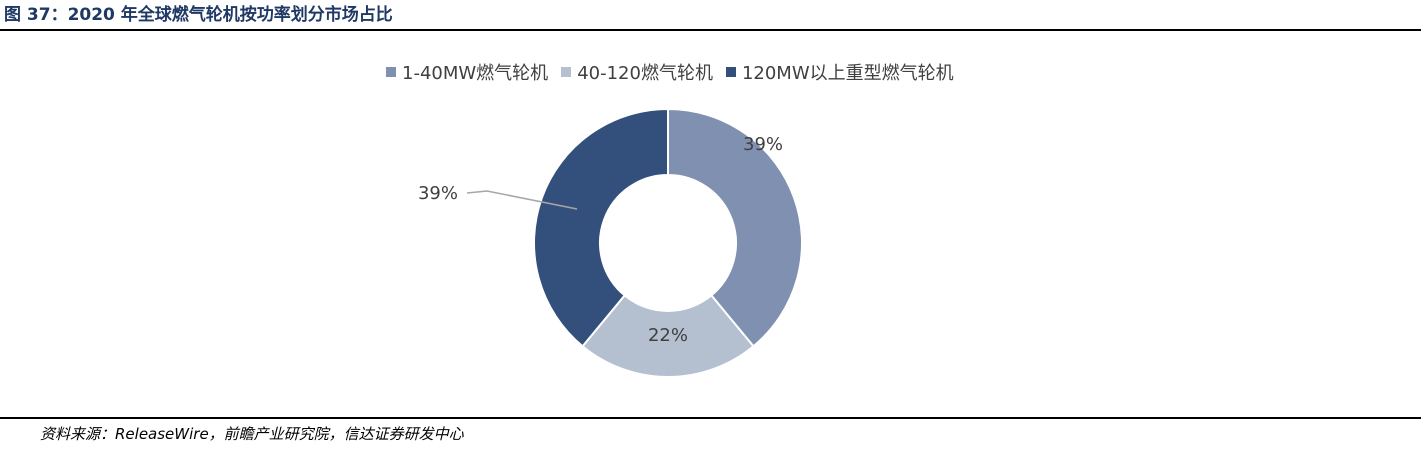 This screenshot has height=451, width=1421. What do you see at coordinates (710, 418) in the screenshot?
I see `bottom-rule` at bounding box center [710, 418].